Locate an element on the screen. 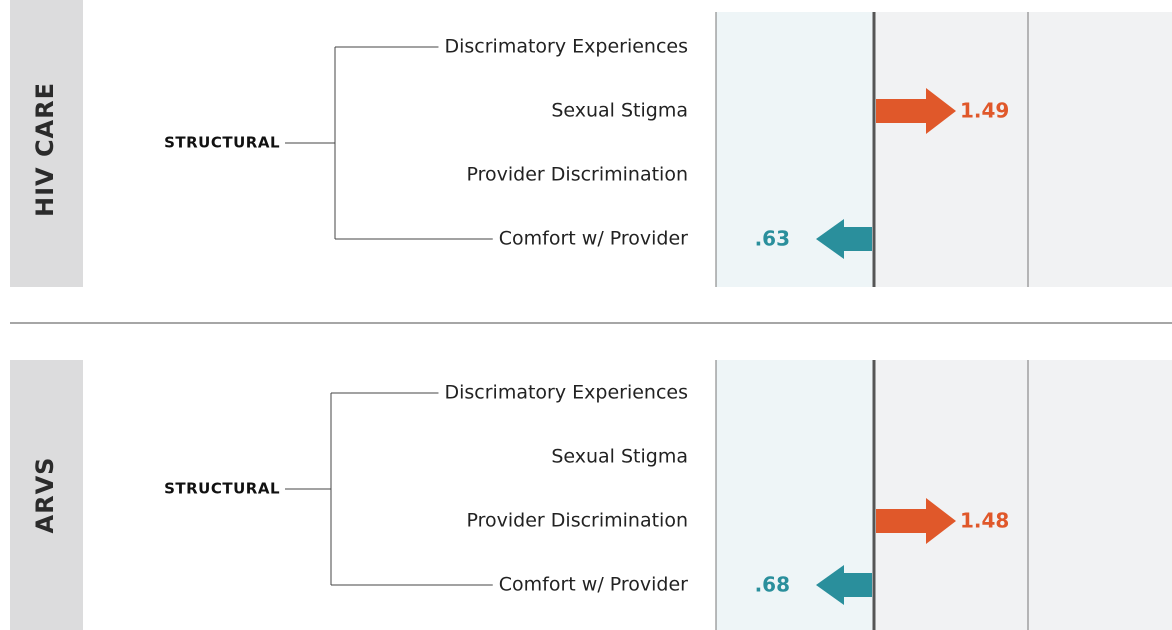  group-label: ARVS is located at coordinates (45, 495).